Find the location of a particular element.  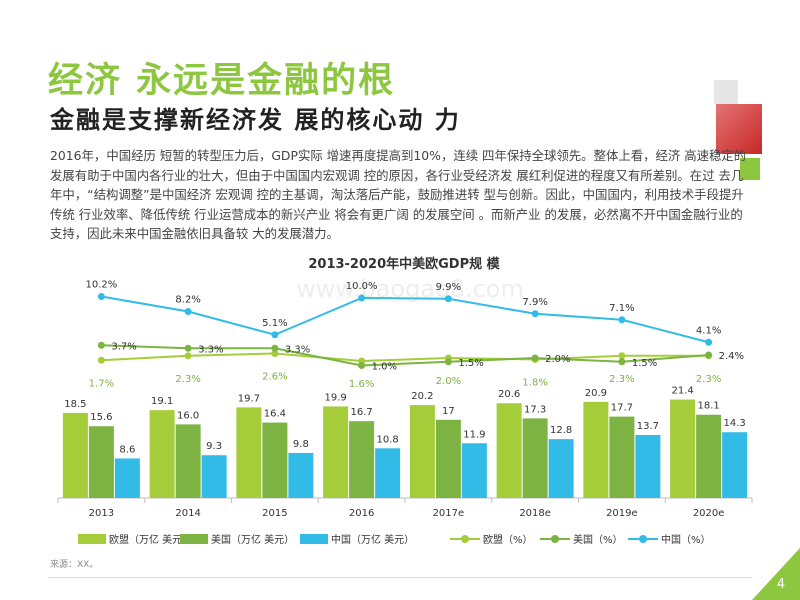

bar-value-label: 20.6 is located at coordinates (509, 394).